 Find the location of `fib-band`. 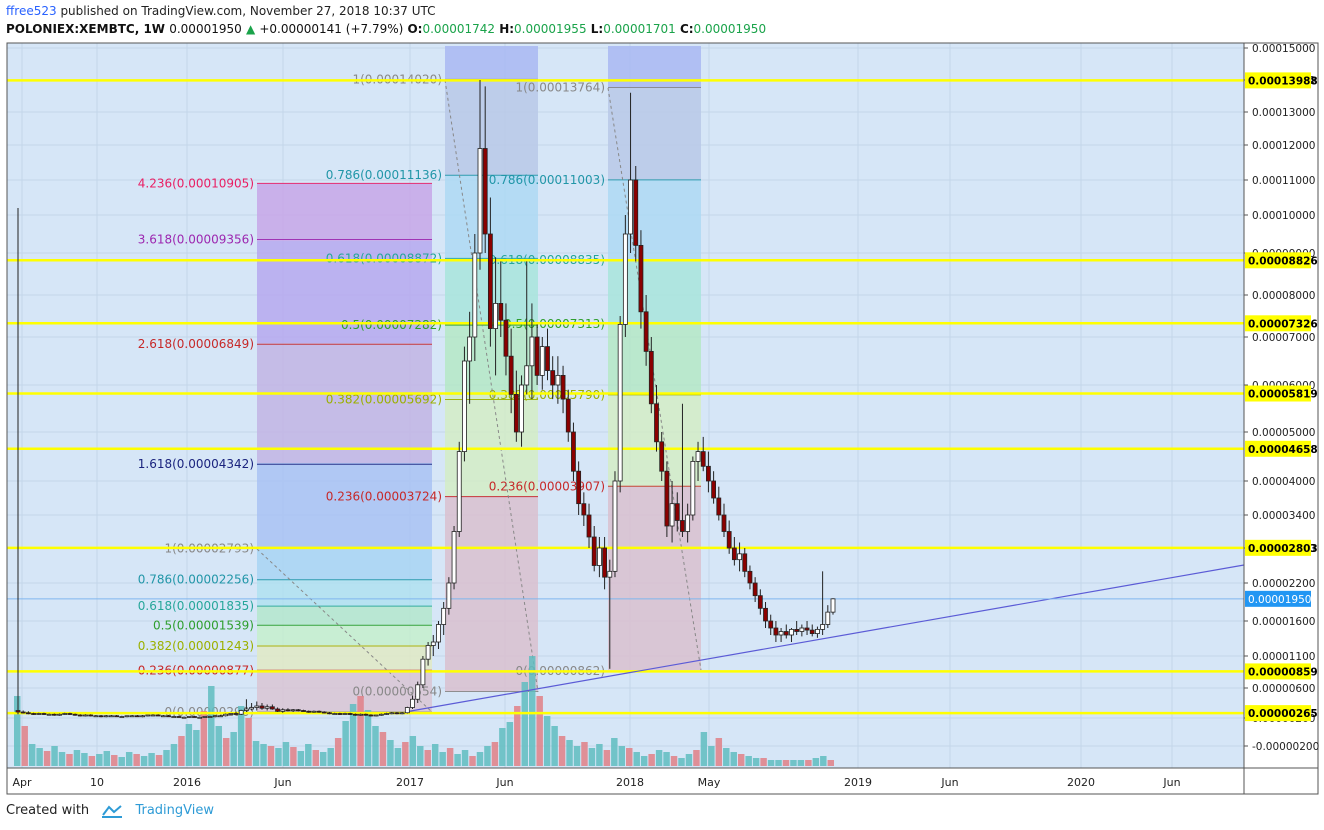

fib-band is located at coordinates (491, 63).